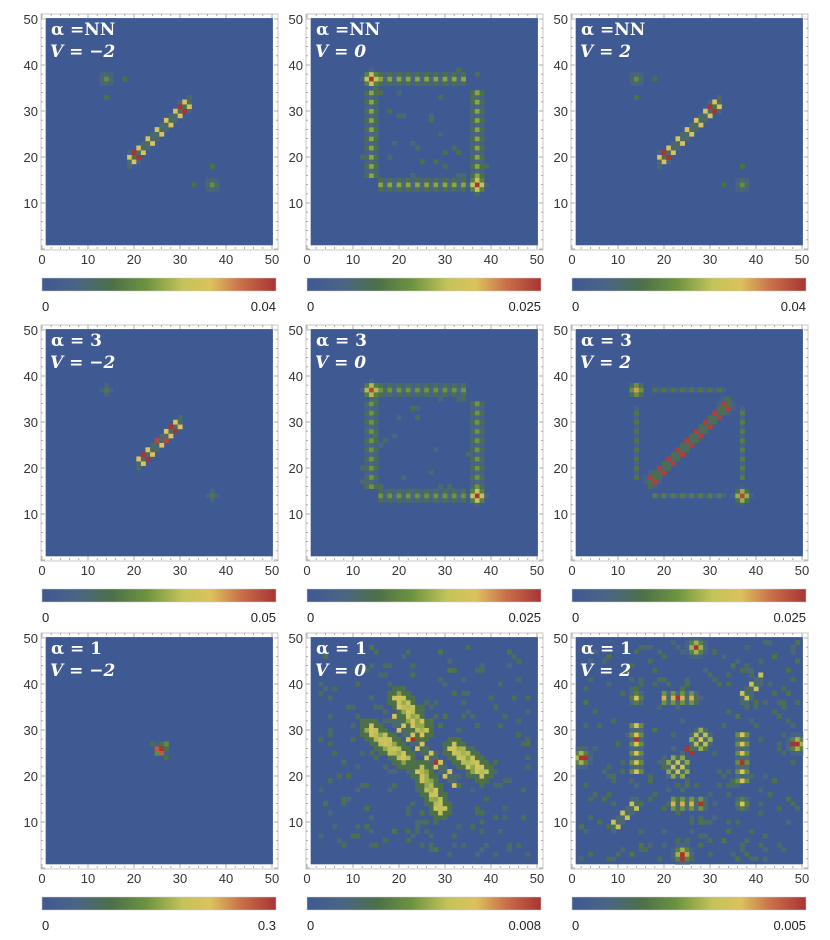  What do you see at coordinates (537, 259) in the screenshot?
I see `x-tick-label: 50` at bounding box center [537, 259].